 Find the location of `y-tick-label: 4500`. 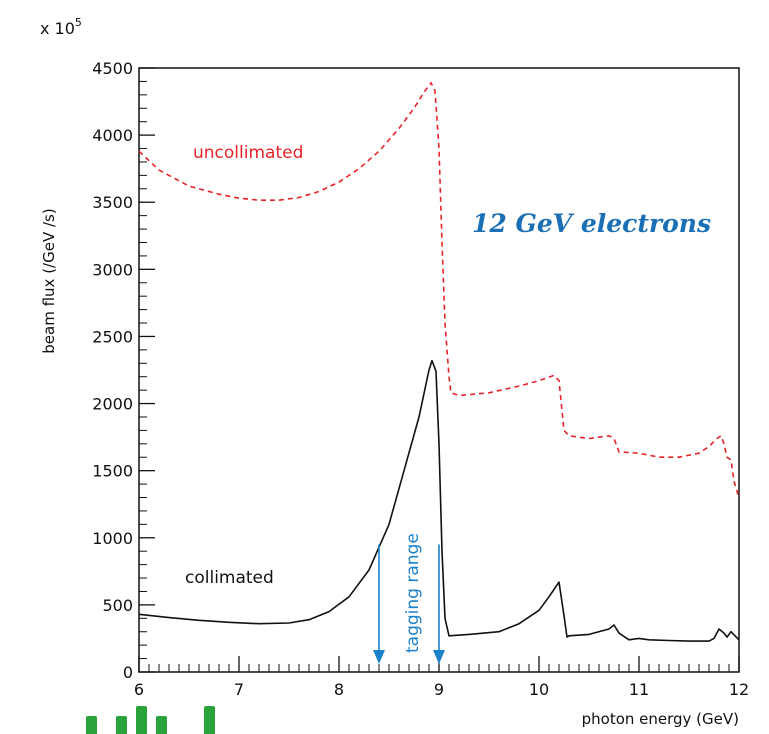

y-tick-label: 4500 is located at coordinates (112, 68).